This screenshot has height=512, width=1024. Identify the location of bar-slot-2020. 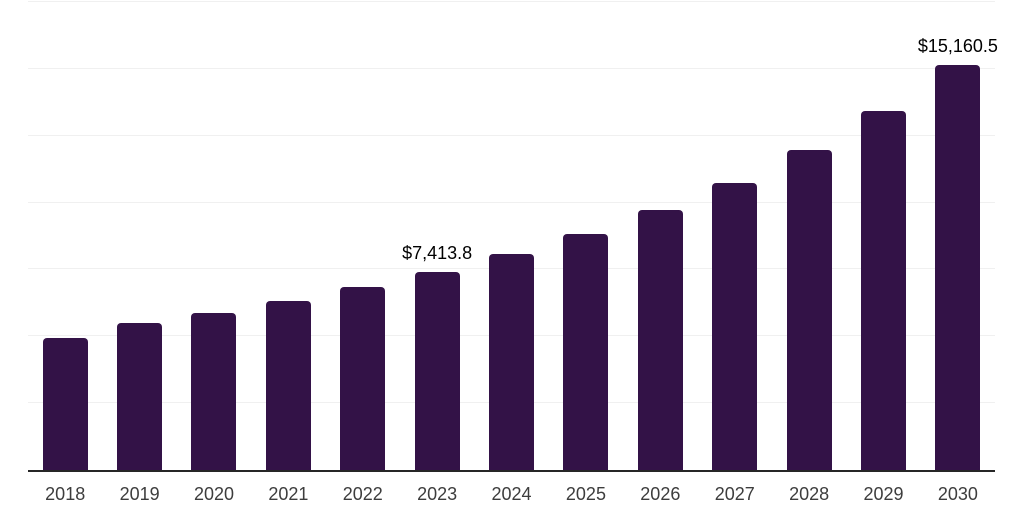
(214, 236).